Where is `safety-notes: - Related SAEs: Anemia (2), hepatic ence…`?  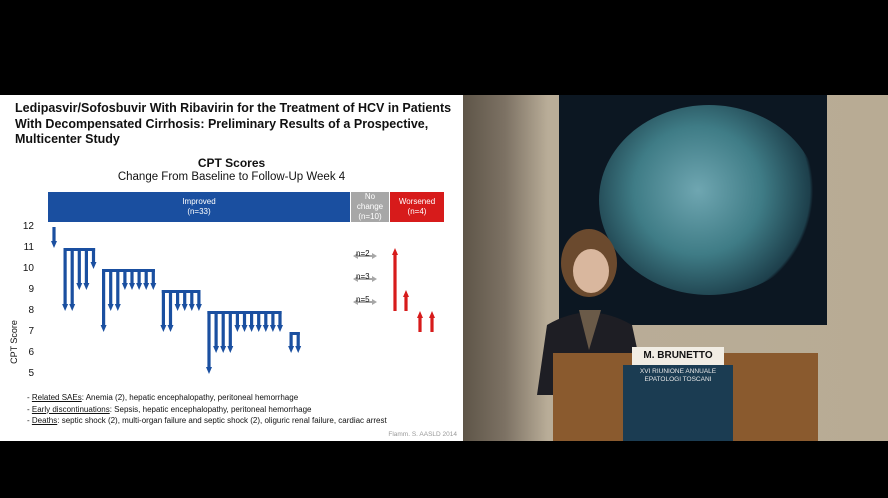 safety-notes: - Related SAEs: Anemia (2), hepatic ence… is located at coordinates (207, 409).